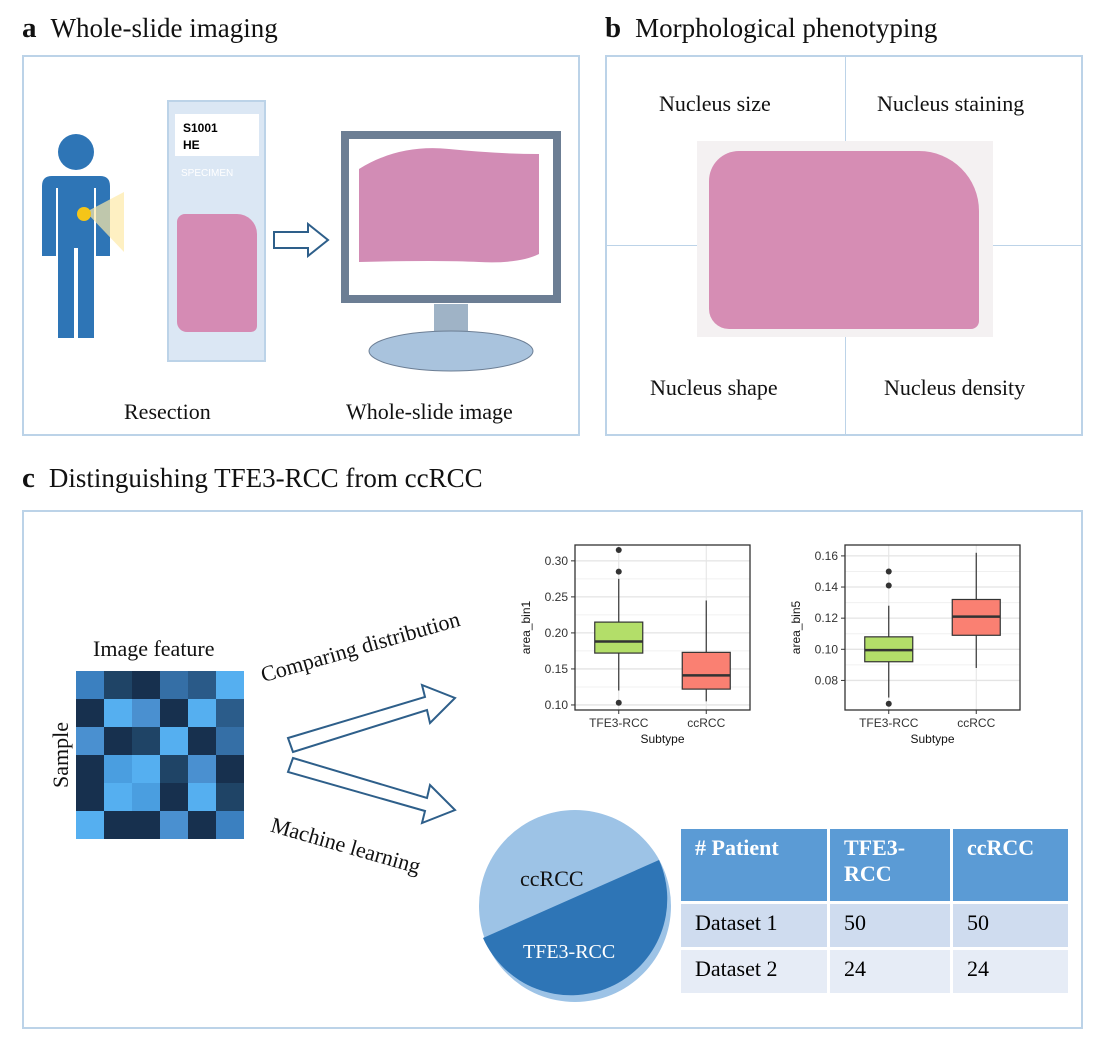 The width and height of the screenshot is (1100, 1053). What do you see at coordinates (1010, 971) in the screenshot?
I see `cell: 24` at bounding box center [1010, 971].